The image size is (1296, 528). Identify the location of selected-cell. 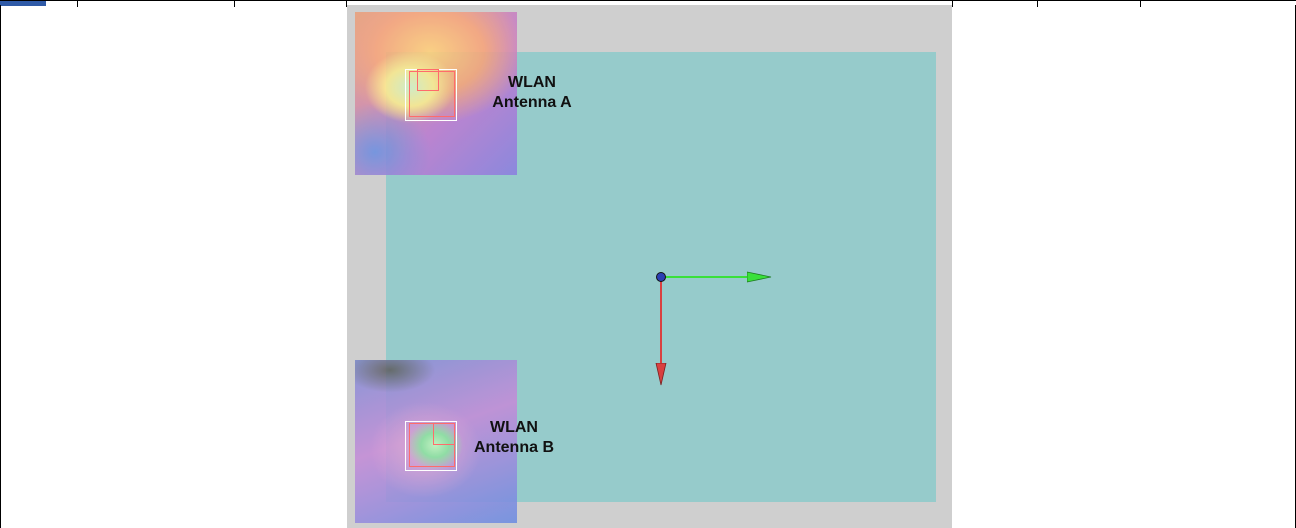
(23, 3).